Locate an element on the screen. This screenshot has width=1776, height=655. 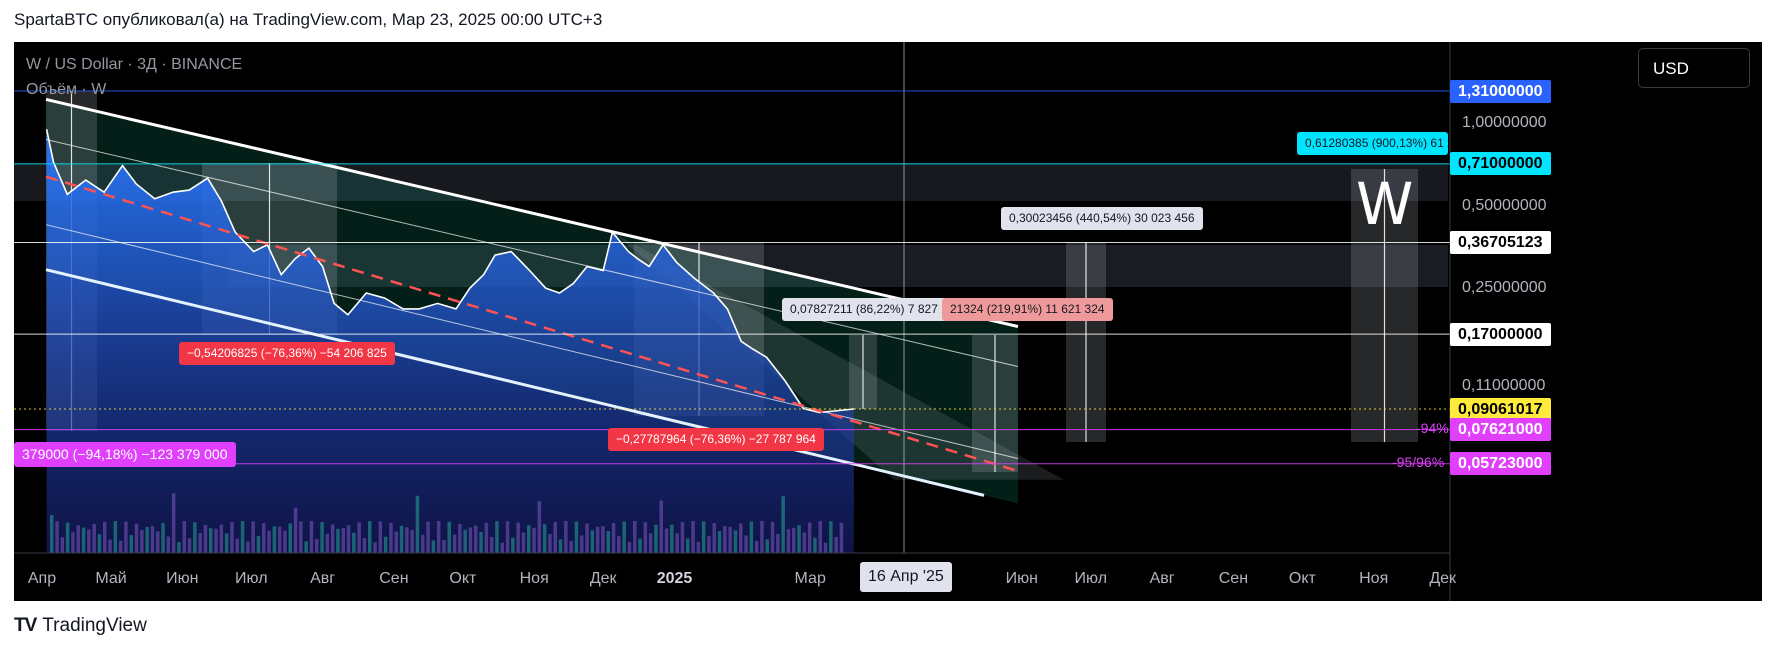
measurement-label: 0,61280385 (900,13%) 61 280 3 is located at coordinates (1372, 143).